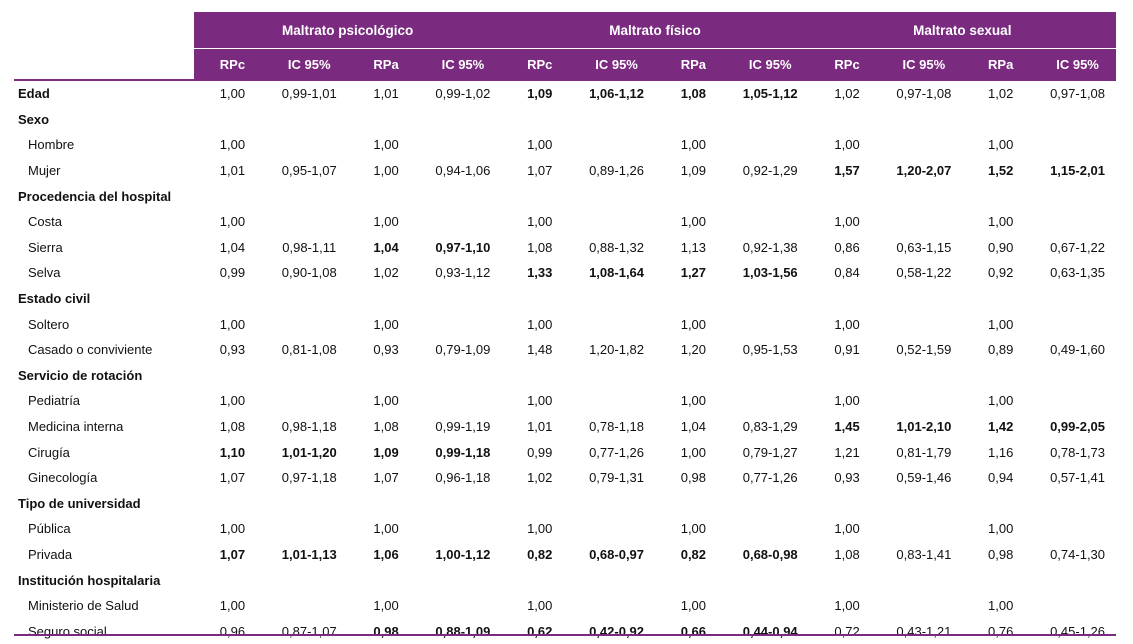  Describe the element at coordinates (617, 554) in the screenshot. I see `table-cell: 0,68-0,97` at that location.